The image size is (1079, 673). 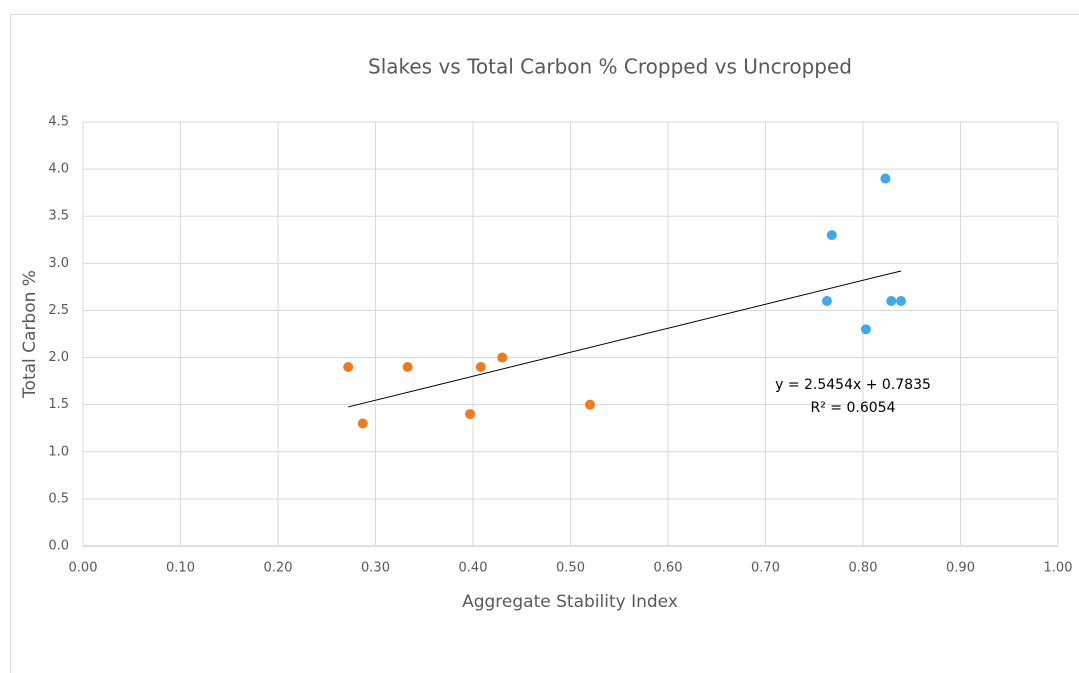 I want to click on y-tick-label: 3.0, so click(x=58, y=263).